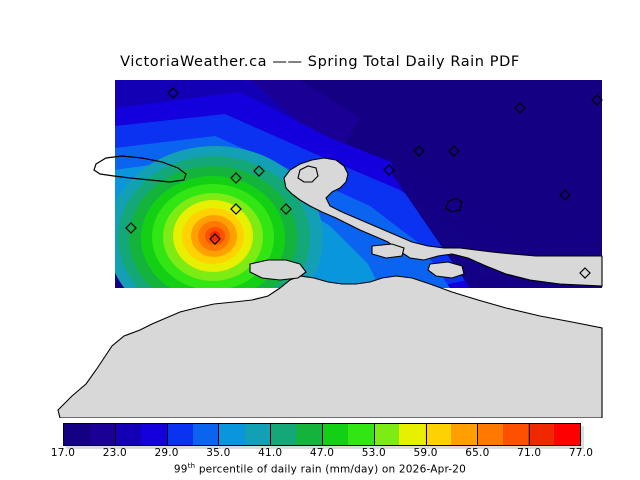 This screenshot has width=640, height=480. What do you see at coordinates (477, 453) in the screenshot?
I see `colorbar-tick-label: 65.0` at bounding box center [477, 453].